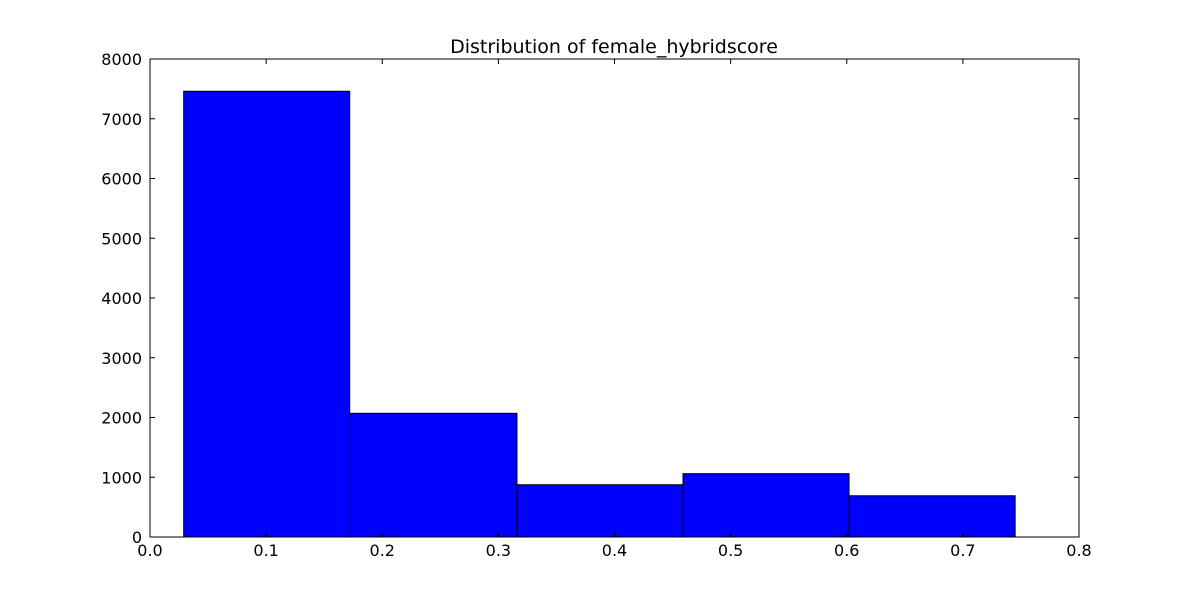 This screenshot has width=1198, height=602. What do you see at coordinates (121, 59) in the screenshot?
I see `y-tick-label: 8000` at bounding box center [121, 59].